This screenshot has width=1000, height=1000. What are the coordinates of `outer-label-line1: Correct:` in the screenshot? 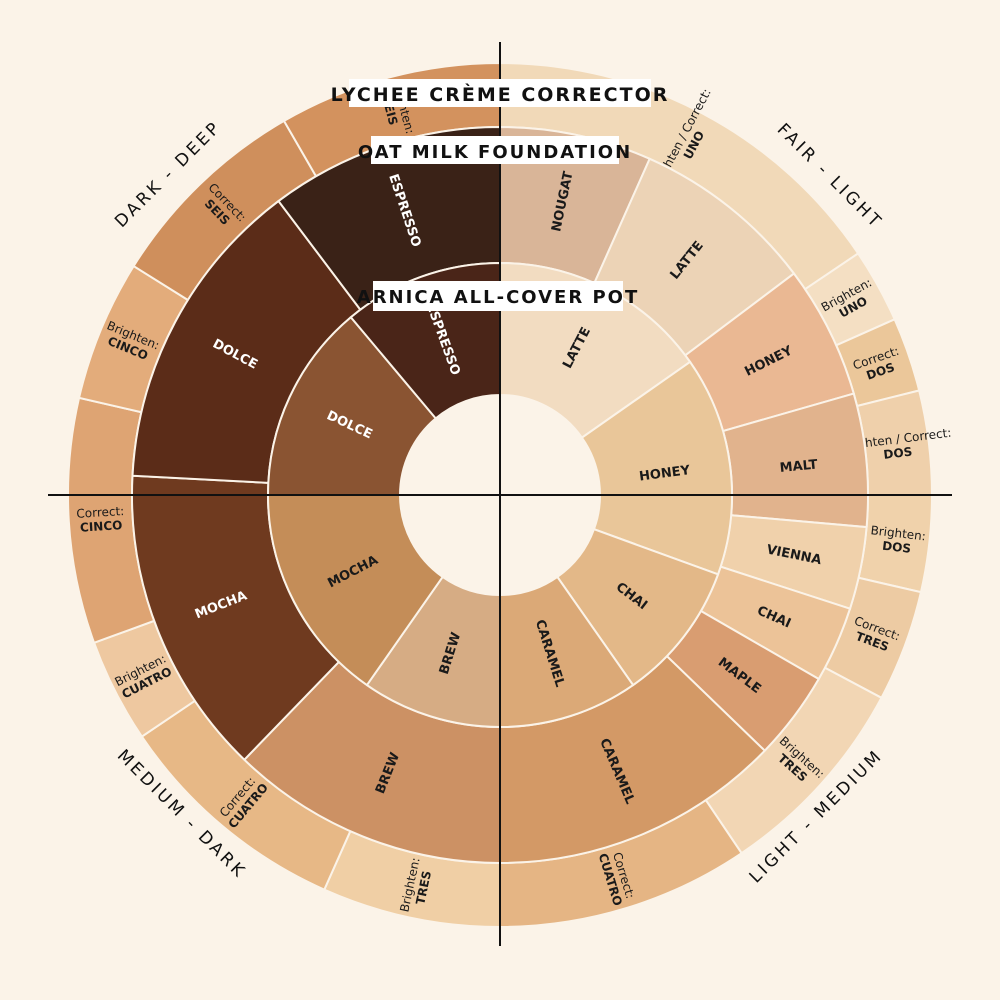 It's located at (100, 512).